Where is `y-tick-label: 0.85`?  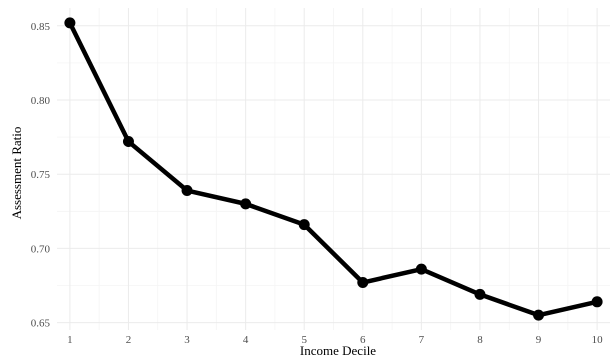
y-tick-label: 0.85 is located at coordinates (41, 27).